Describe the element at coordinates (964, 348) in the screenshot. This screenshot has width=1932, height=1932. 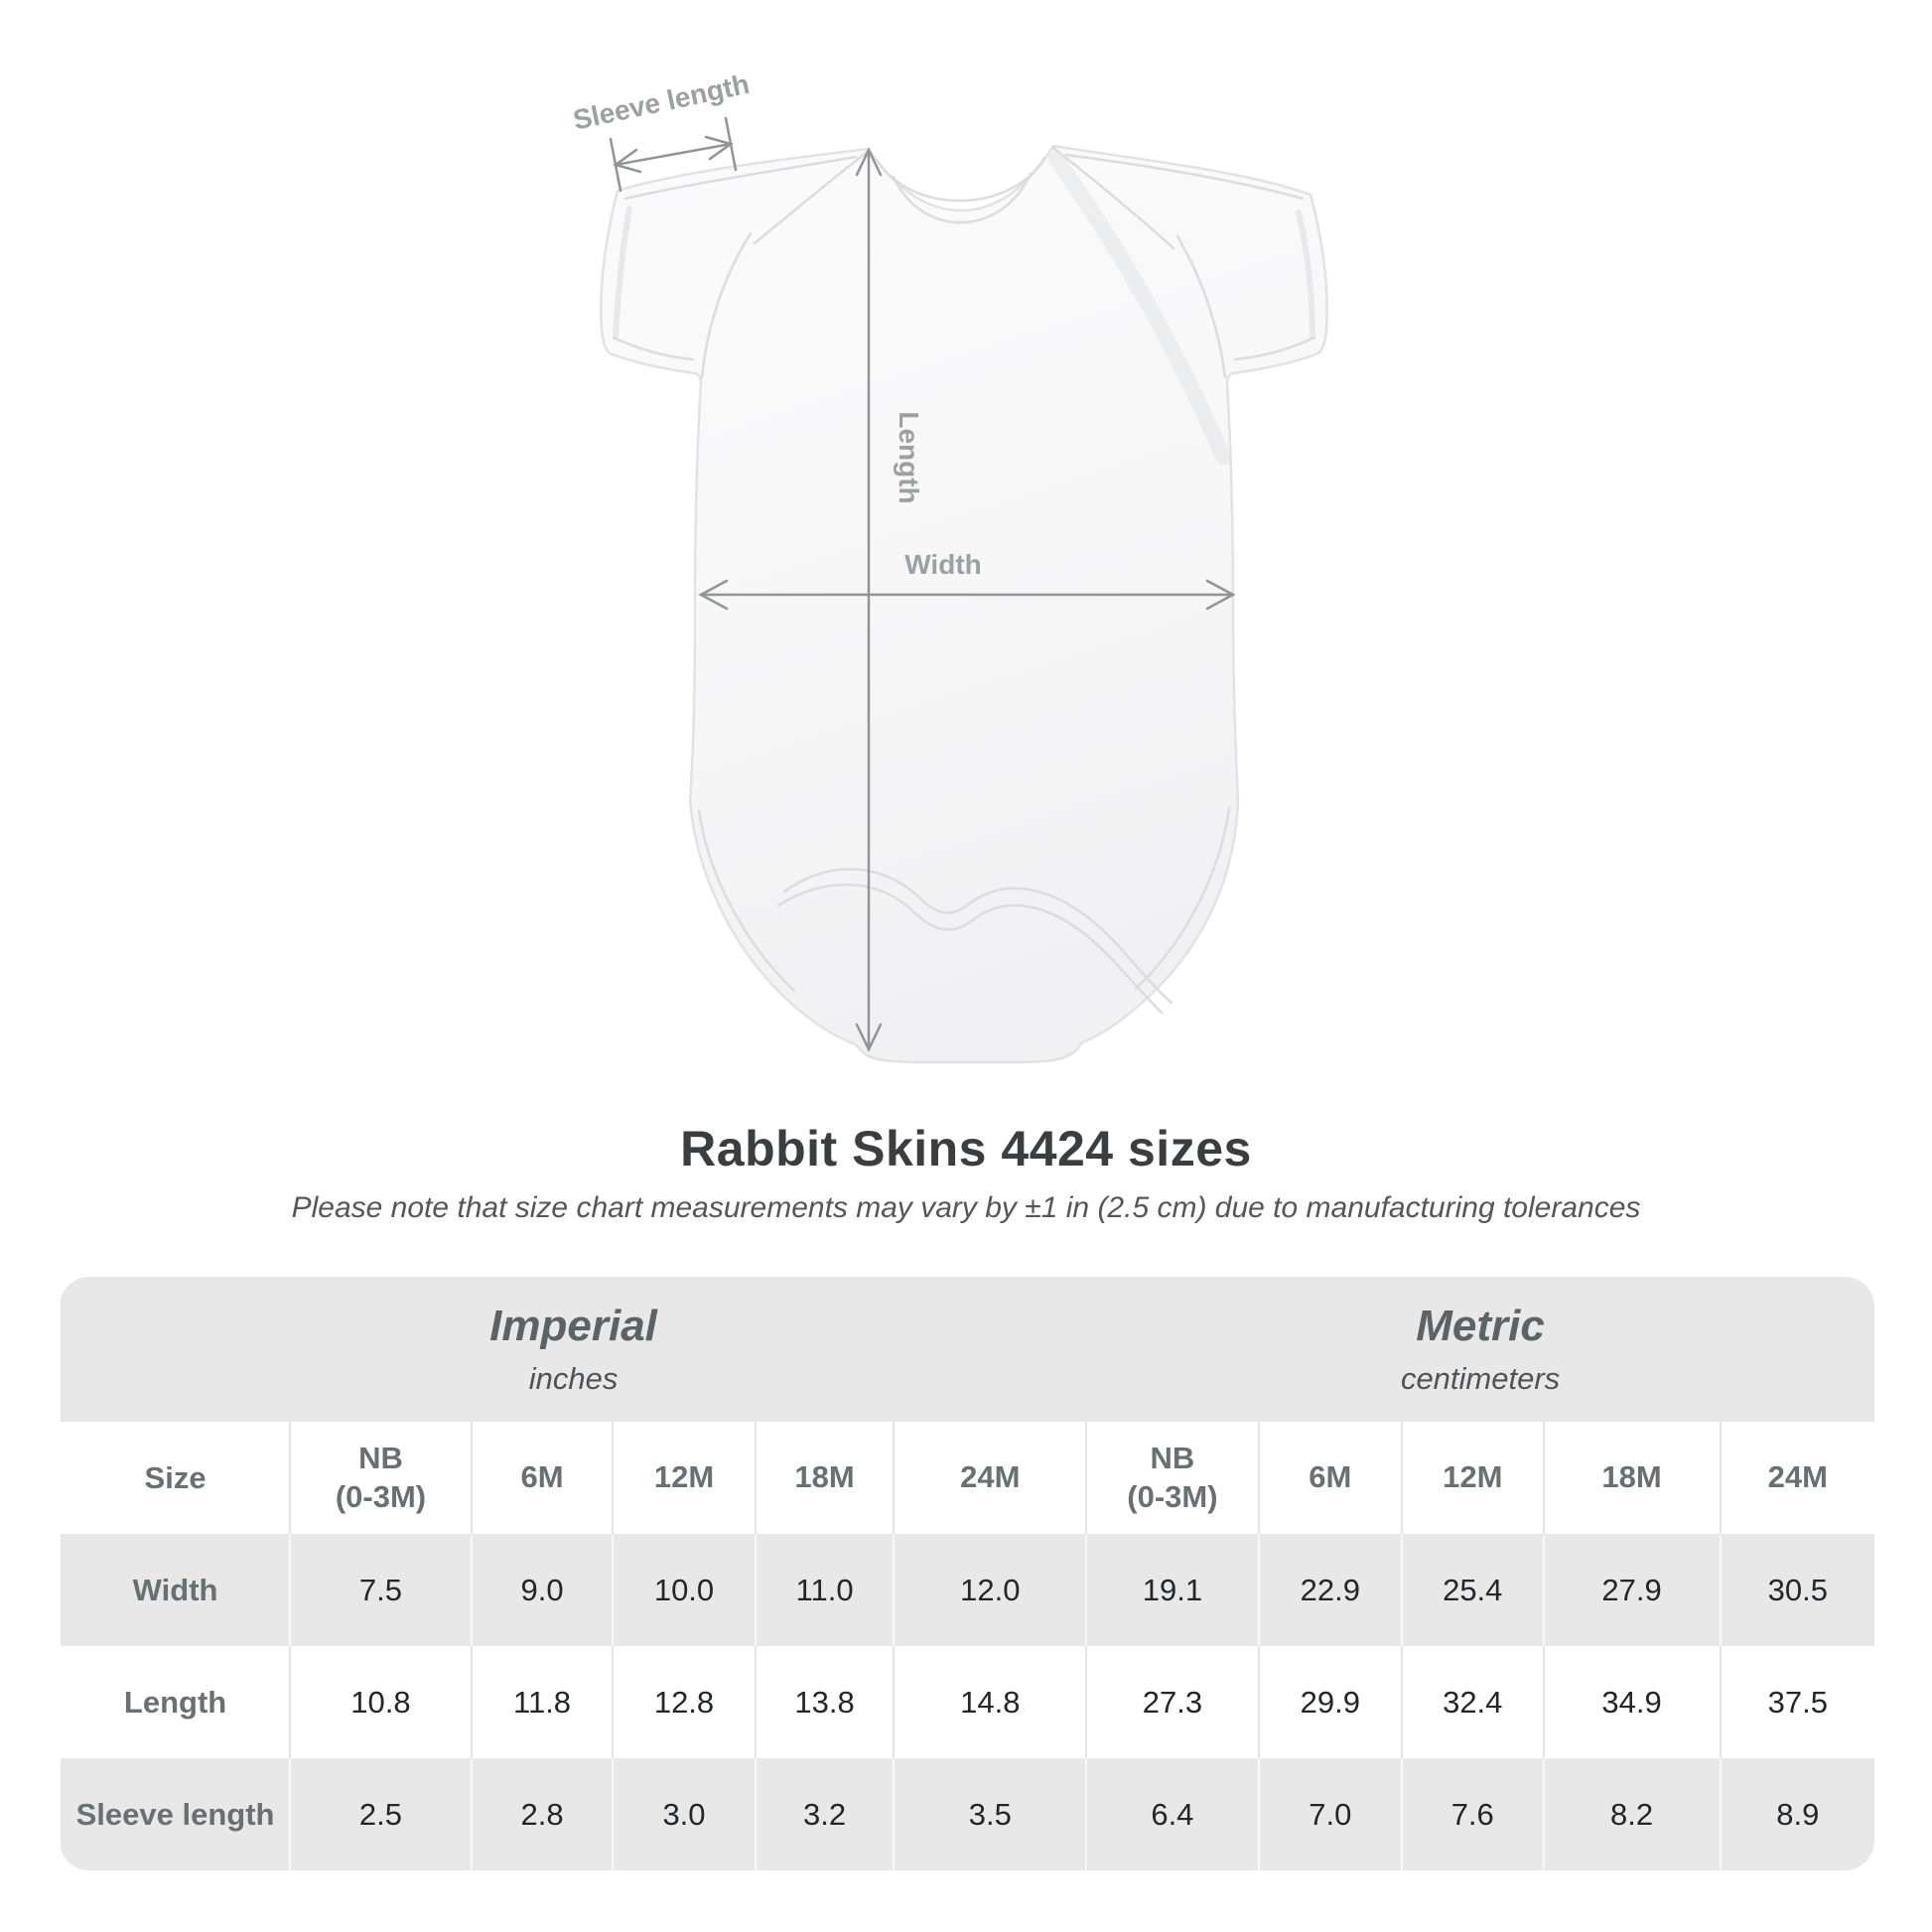
I see `sleeve-hem-seams` at that location.